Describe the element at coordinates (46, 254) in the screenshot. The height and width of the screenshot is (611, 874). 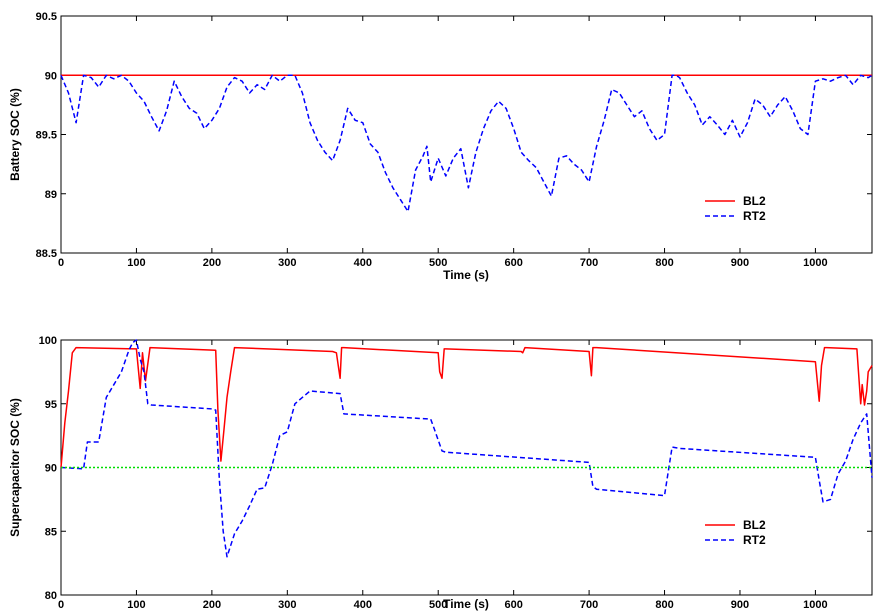
I see `y-tick-label: 88.5` at that location.